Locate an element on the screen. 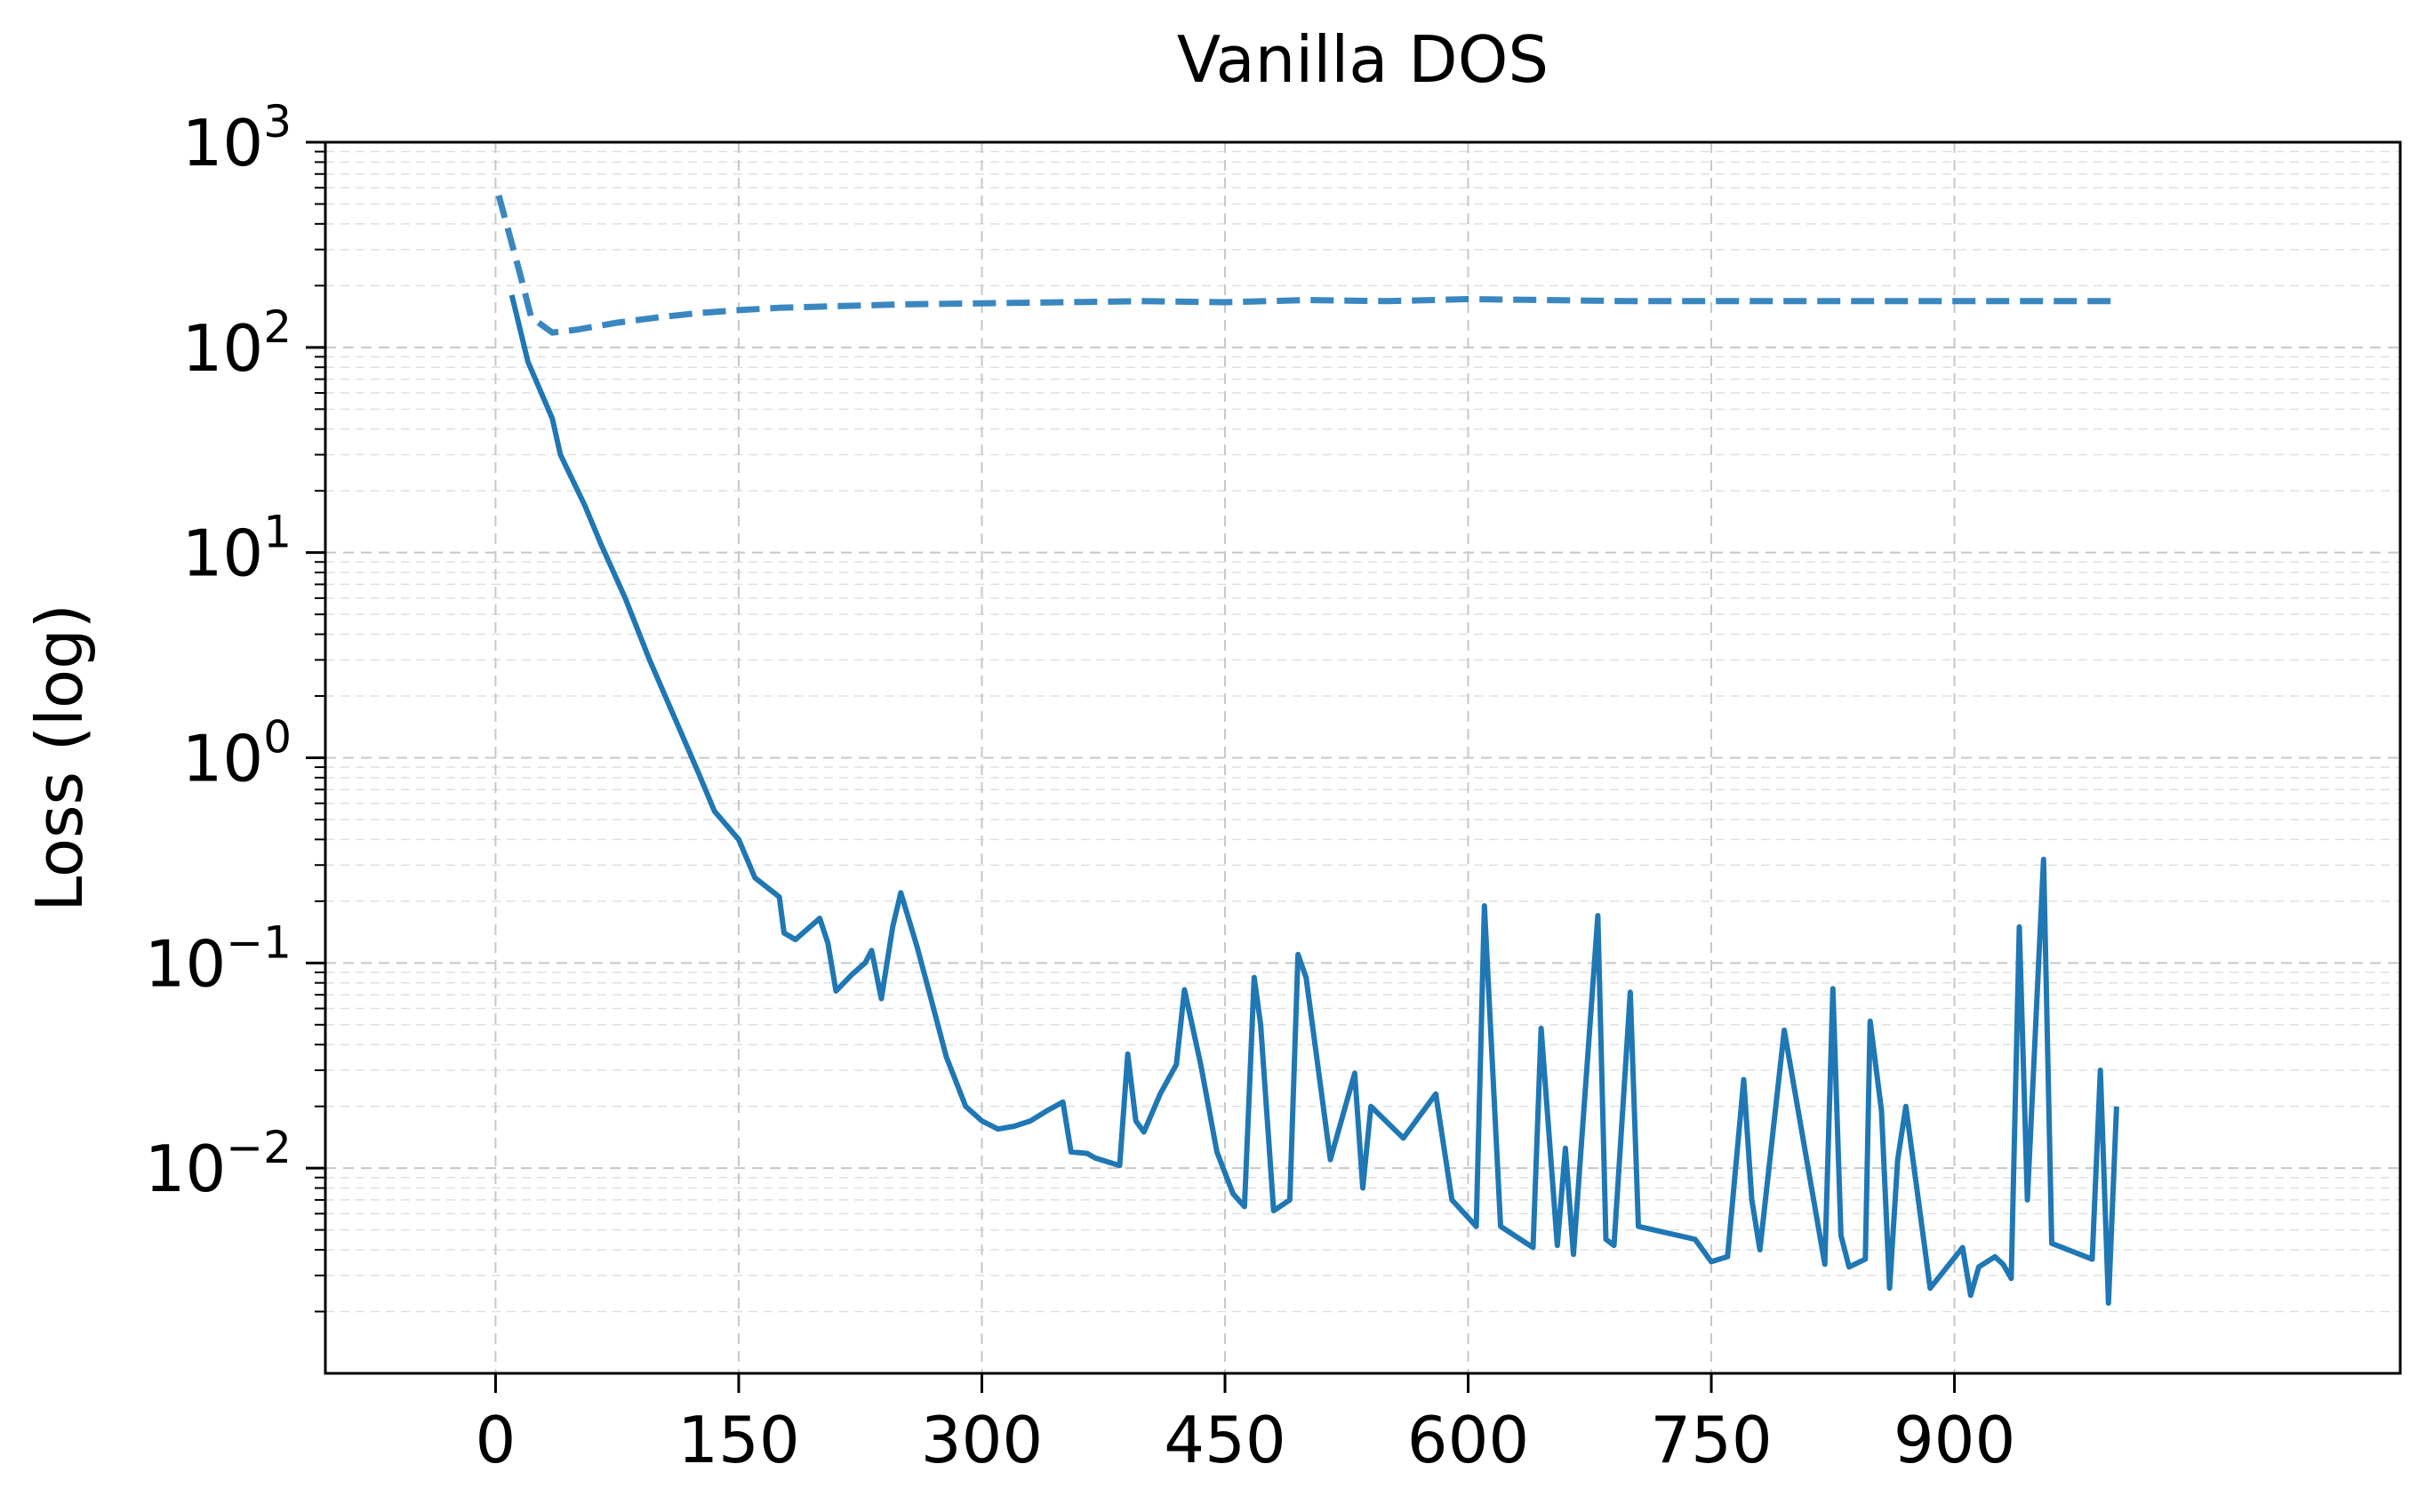 The image size is (2418, 1512). chart-title: Vanilla DOS is located at coordinates (1363, 59).